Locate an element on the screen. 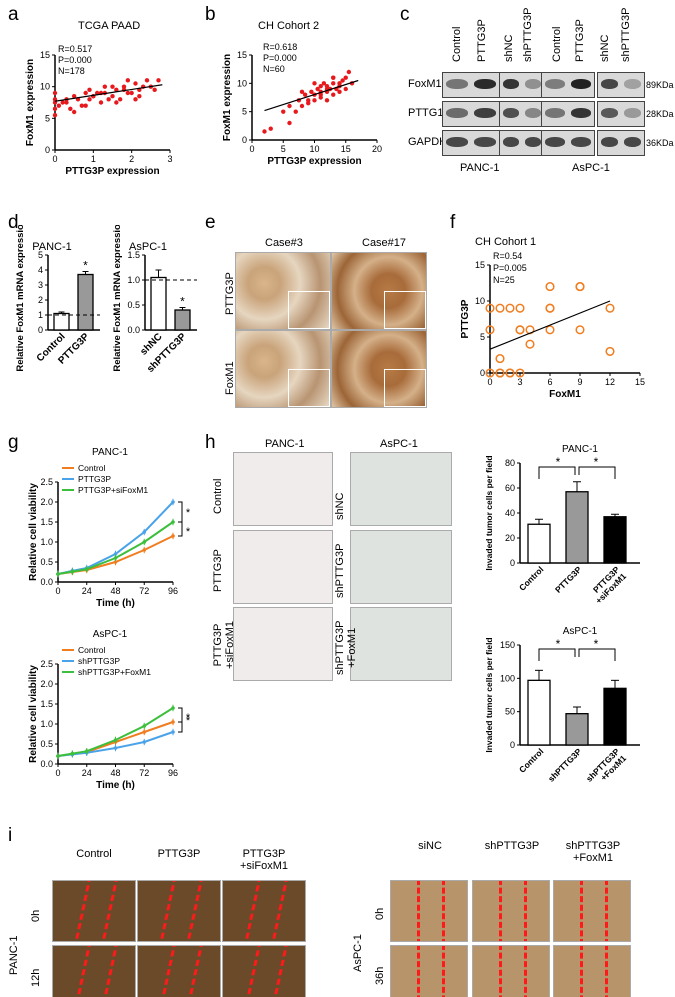 This screenshot has height=997, width=675. panel-label-i: i is located at coordinates (10, 835).